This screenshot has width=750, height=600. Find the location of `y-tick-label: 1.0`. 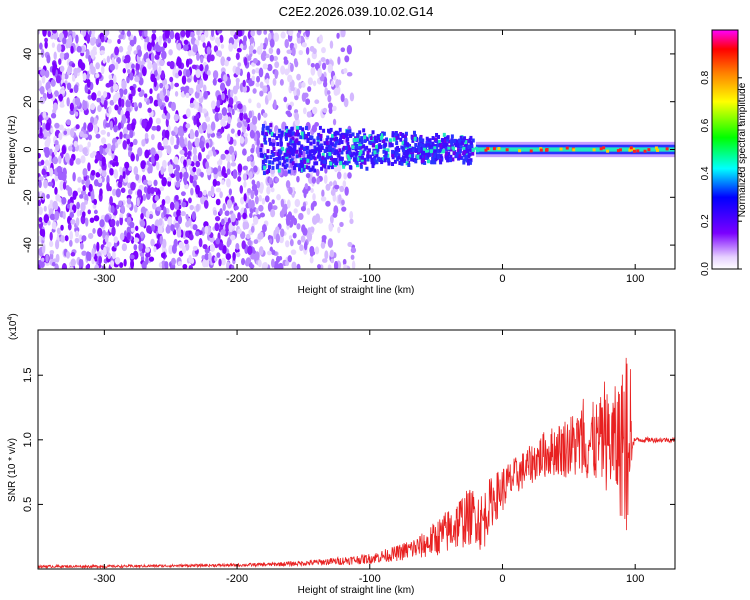

y-tick-label: 1.0 is located at coordinates (28, 439).